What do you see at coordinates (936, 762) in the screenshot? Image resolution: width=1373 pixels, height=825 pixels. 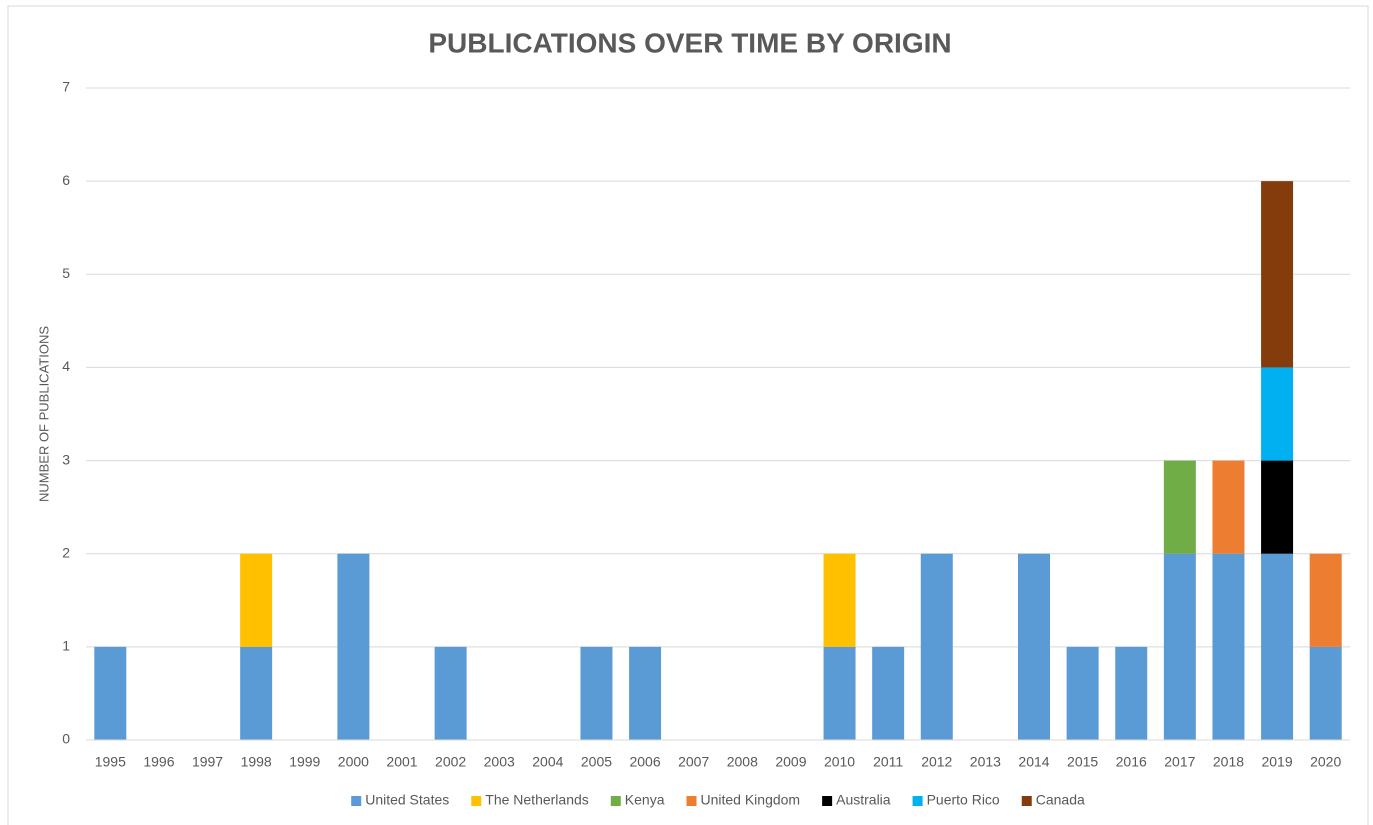 I see `x-tick-label: 2012` at bounding box center [936, 762].